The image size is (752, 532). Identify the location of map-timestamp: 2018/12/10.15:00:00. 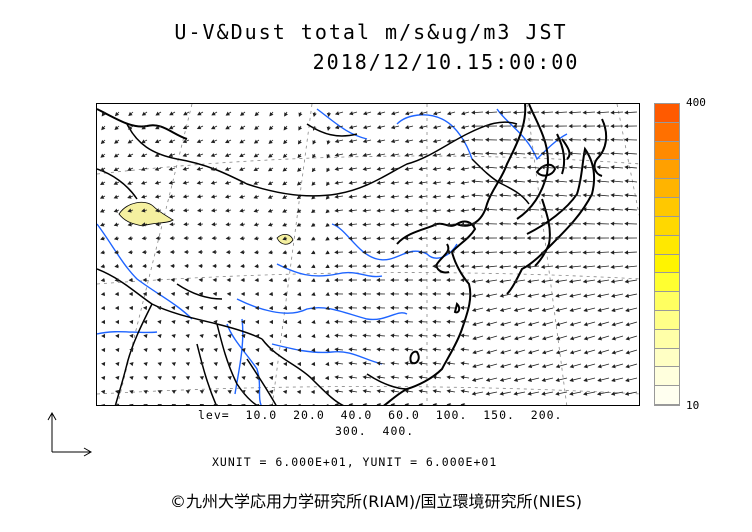
(446, 62).